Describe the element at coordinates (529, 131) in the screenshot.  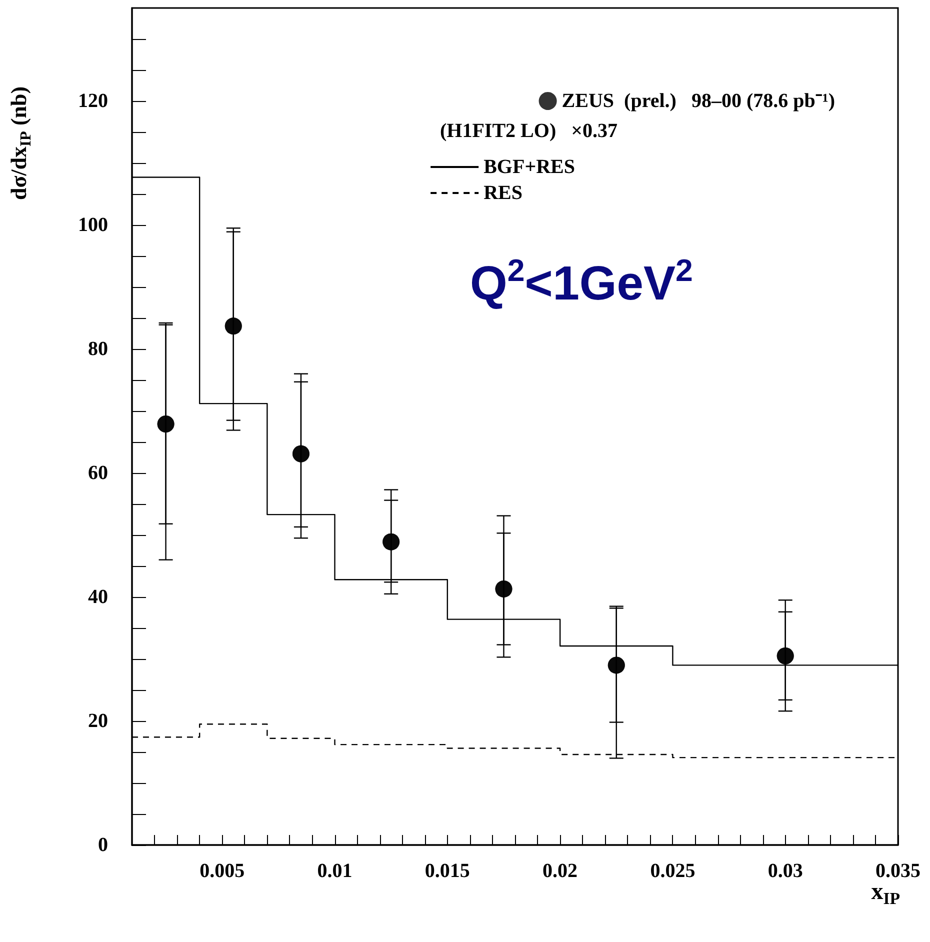
I see `legend-title: (H1FIT2 LO) ×0.37` at that location.